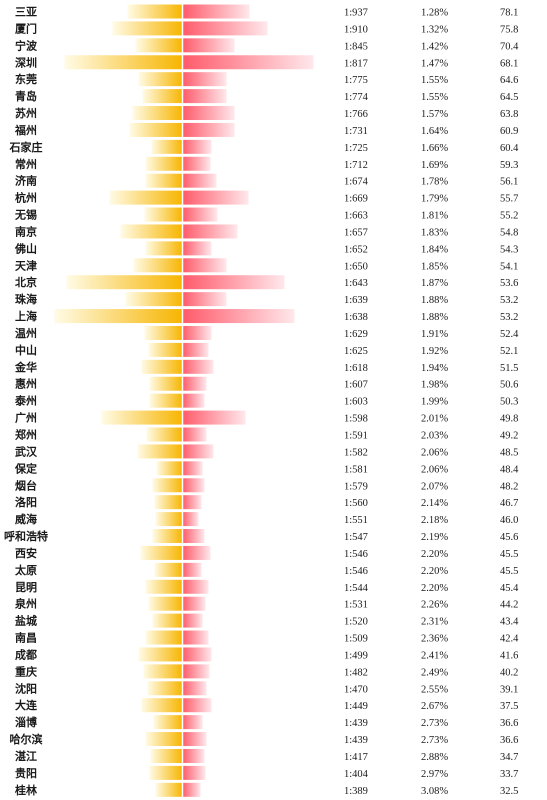 The width and height of the screenshot is (547, 800). I want to click on percent-label: 1.47%, so click(434, 63).